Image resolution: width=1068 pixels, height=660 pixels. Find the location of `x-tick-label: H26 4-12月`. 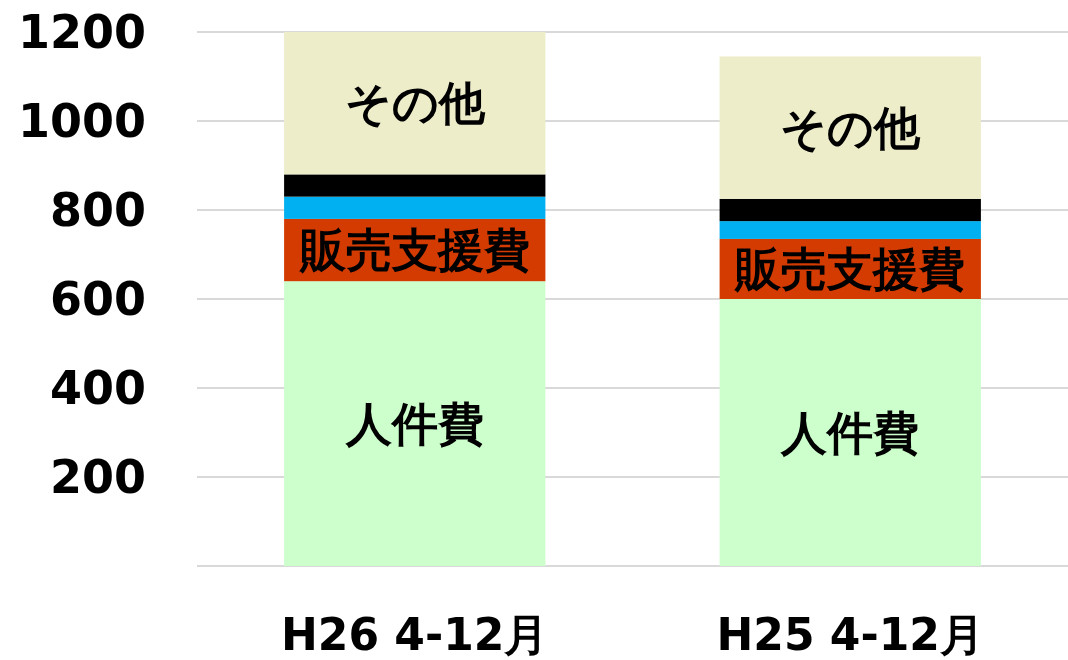

x-tick-label: H26 4-12月 is located at coordinates (415, 634).